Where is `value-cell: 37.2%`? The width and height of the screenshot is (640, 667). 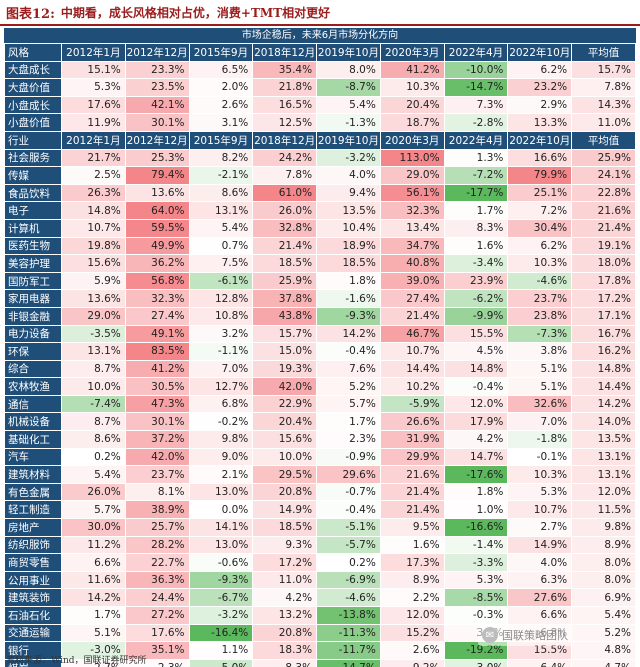
value-cell: 37.2% is located at coordinates (157, 439).